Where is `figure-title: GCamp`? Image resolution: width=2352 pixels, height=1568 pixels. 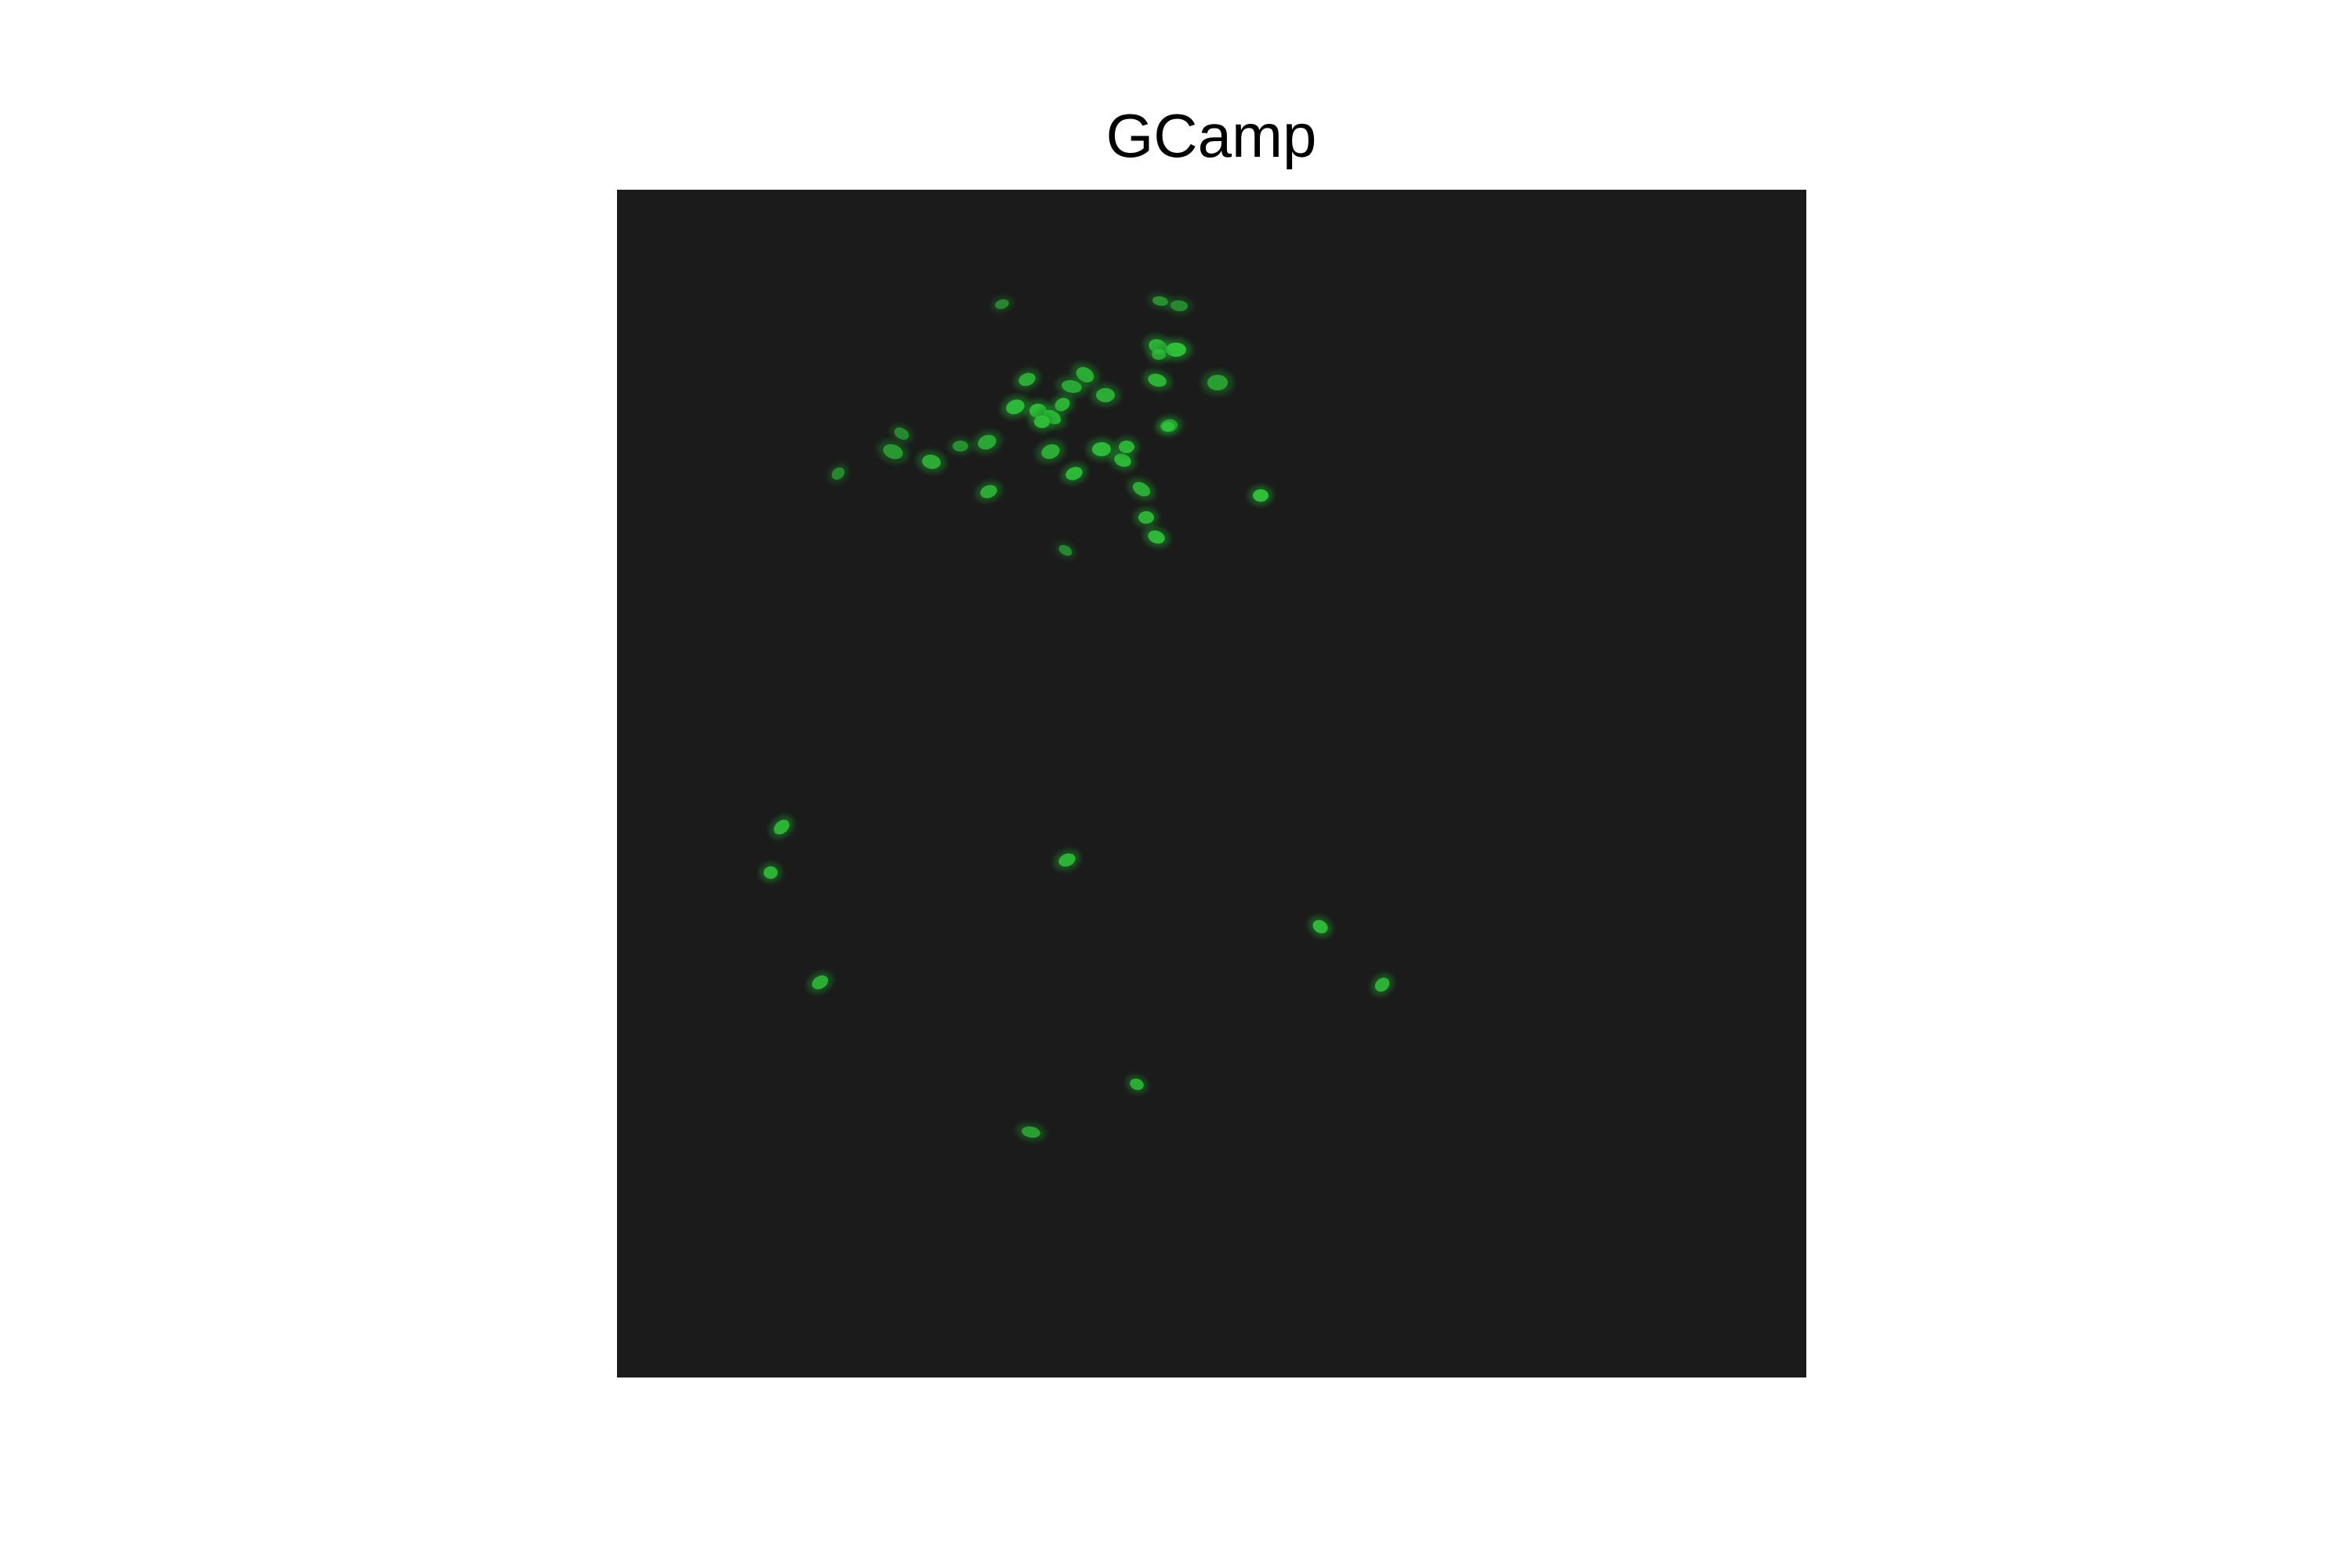 figure-title: GCamp is located at coordinates (1211, 135).